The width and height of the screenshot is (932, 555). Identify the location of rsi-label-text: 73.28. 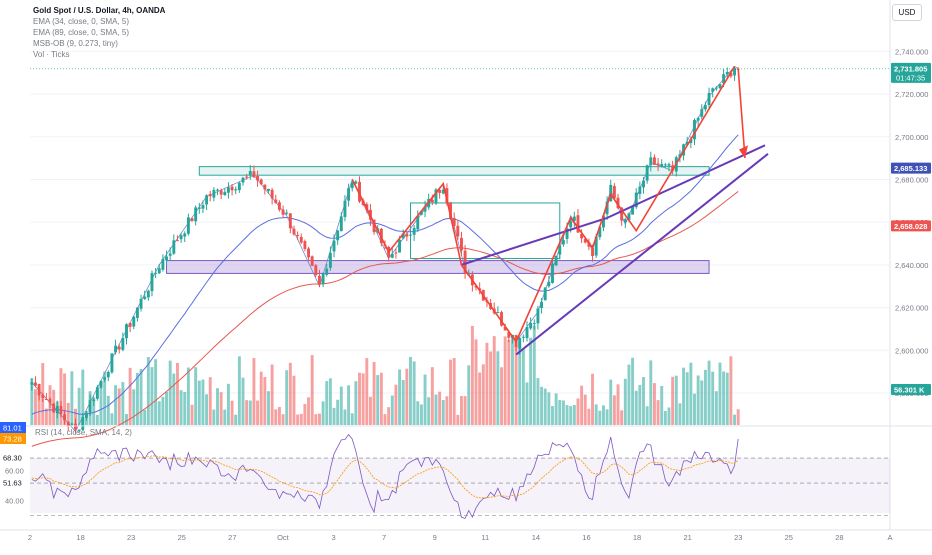
(12, 439).